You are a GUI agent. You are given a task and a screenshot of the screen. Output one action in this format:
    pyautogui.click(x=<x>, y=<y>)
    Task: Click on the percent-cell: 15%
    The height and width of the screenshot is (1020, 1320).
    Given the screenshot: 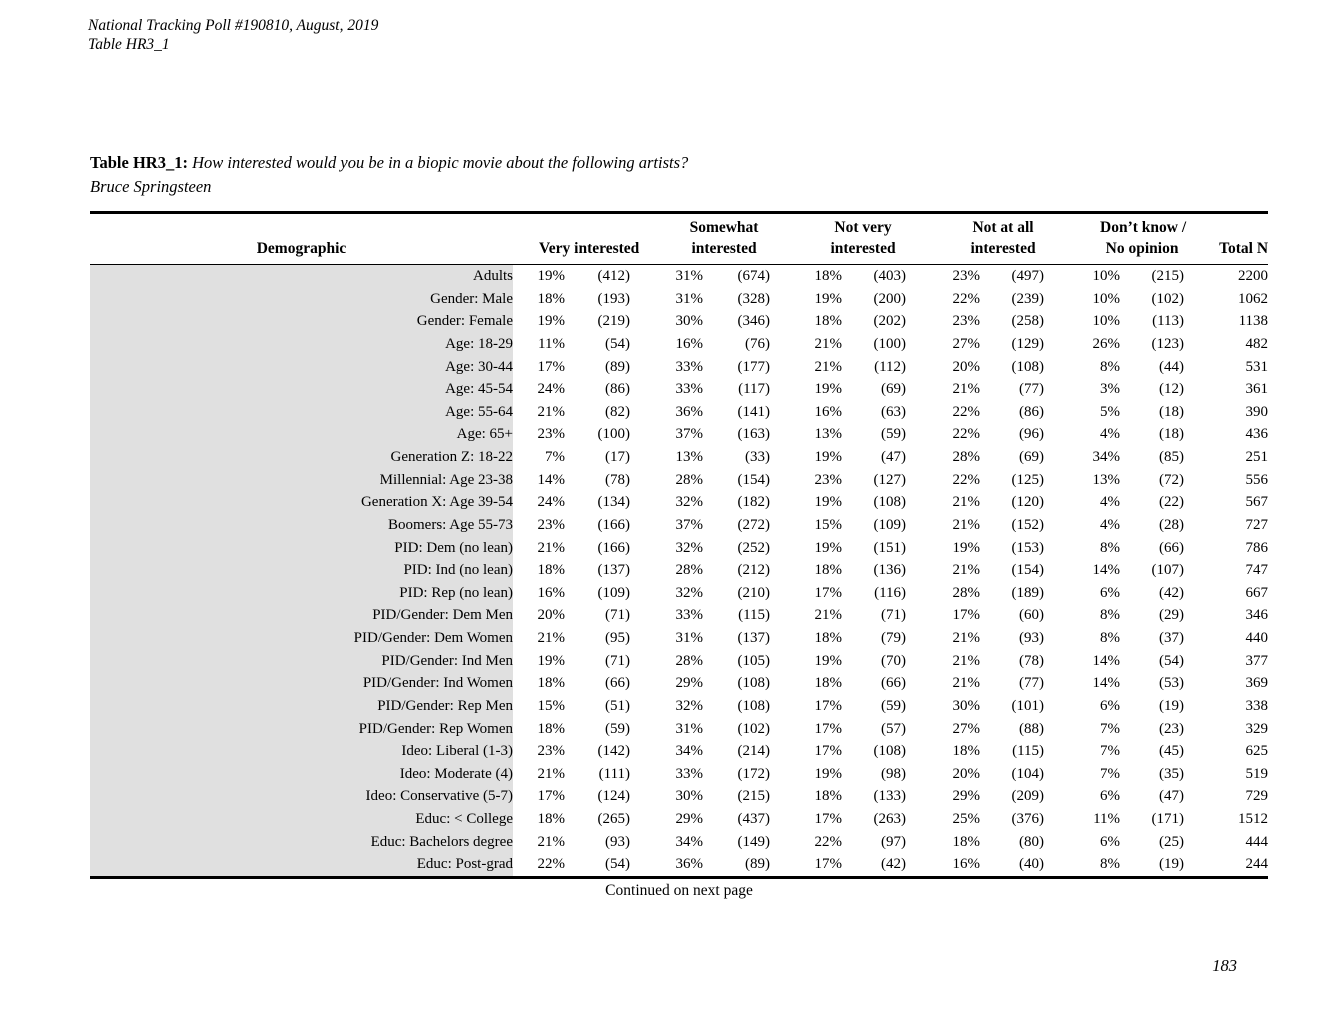 What is the action you would take?
    pyautogui.click(x=828, y=524)
    